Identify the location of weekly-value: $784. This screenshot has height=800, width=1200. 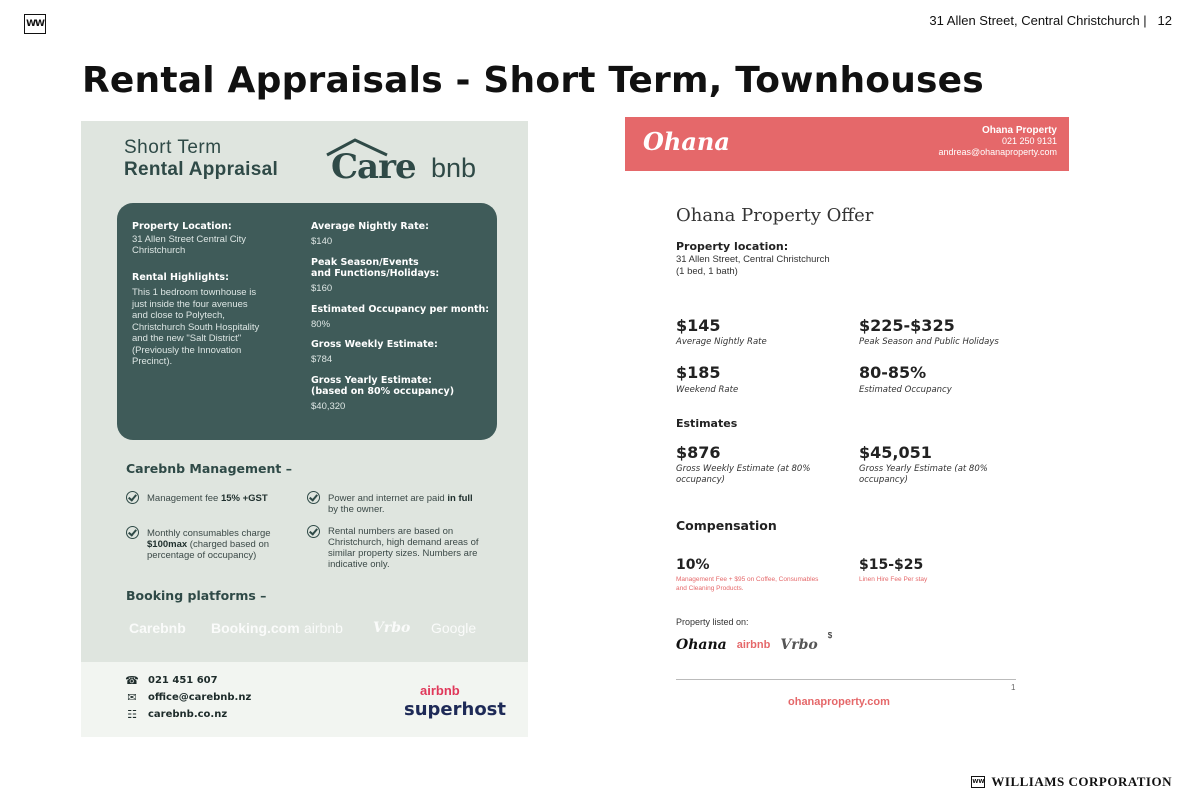
(322, 359).